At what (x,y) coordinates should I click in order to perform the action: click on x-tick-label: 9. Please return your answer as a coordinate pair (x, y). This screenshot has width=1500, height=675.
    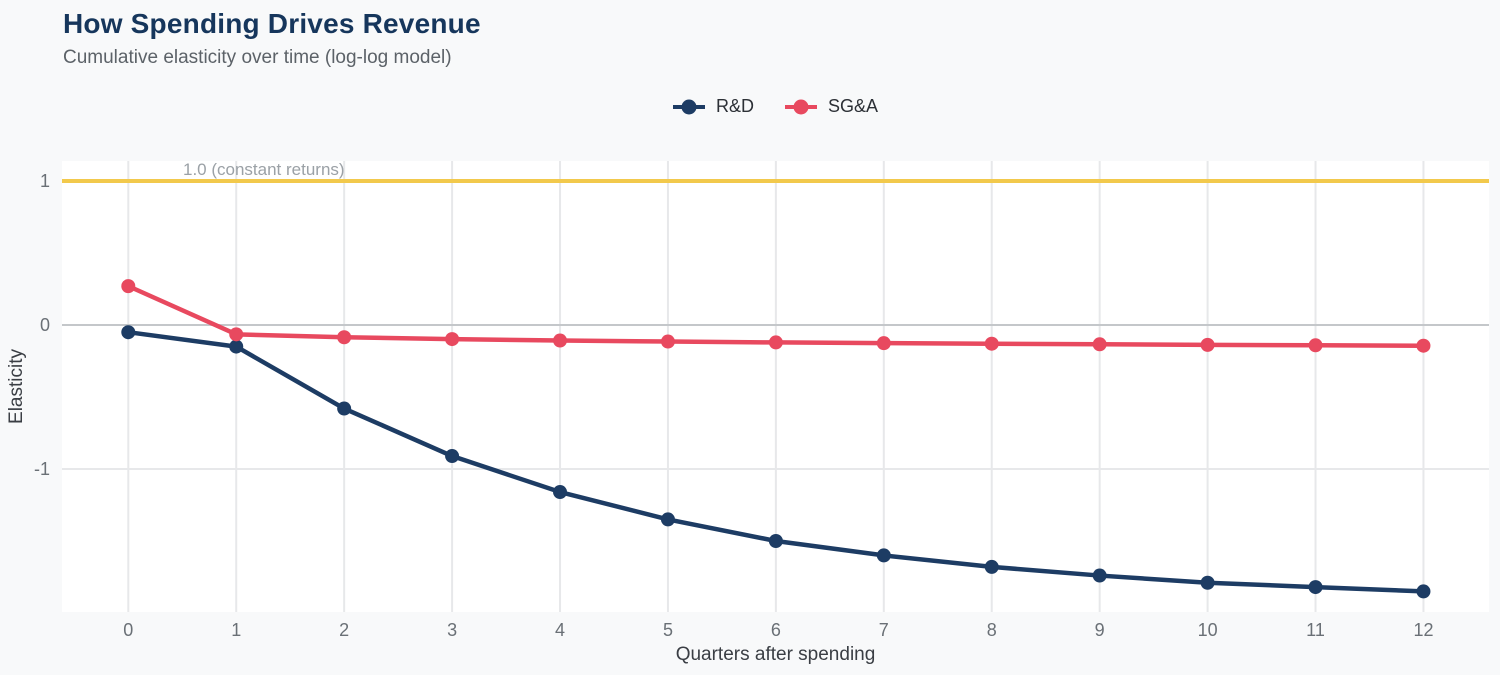
    Looking at the image, I should click on (1100, 630).